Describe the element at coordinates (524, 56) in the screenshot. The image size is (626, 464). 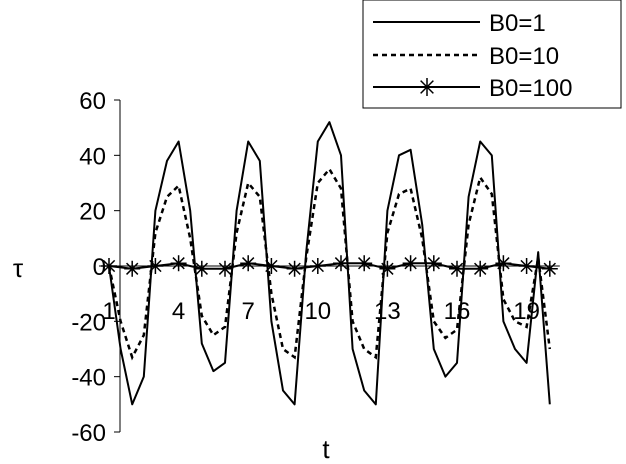
I see `legend-label: B0=10` at that location.